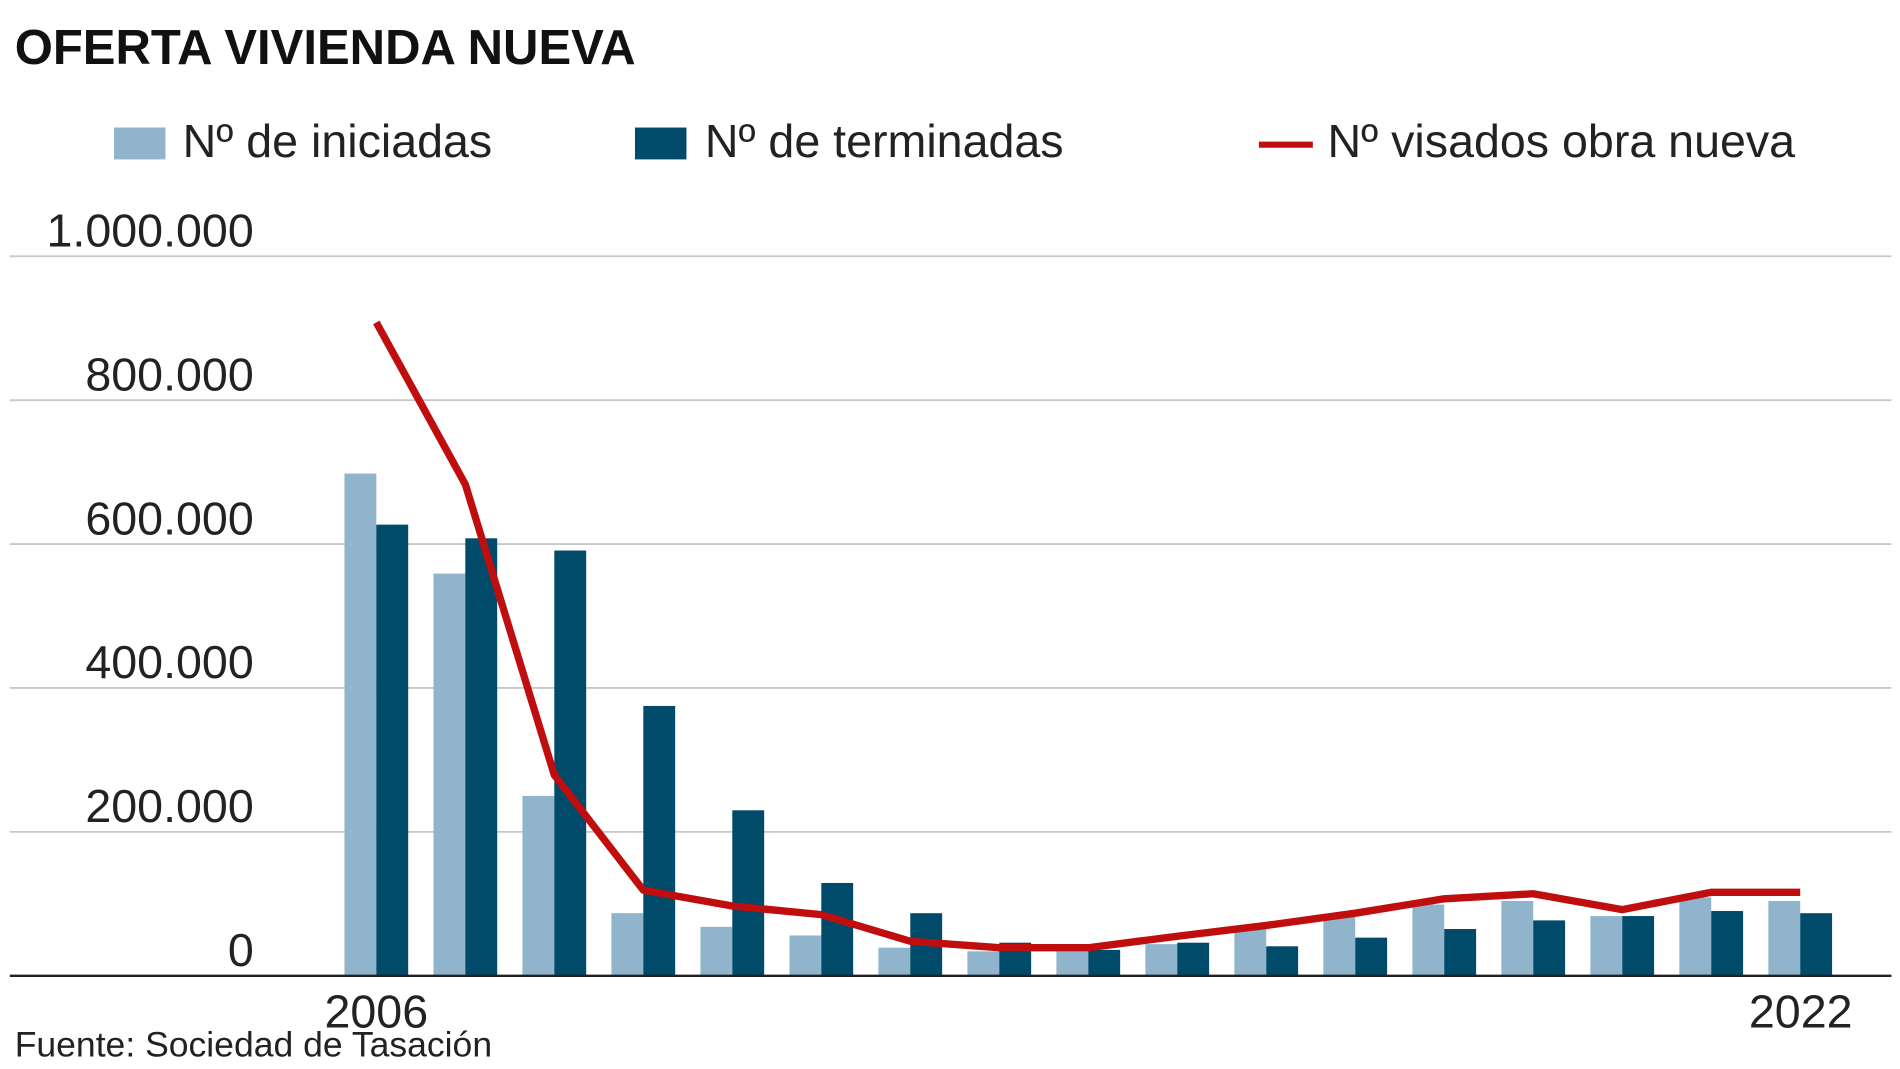  Describe the element at coordinates (449, 774) in the screenshot. I see `bar-iniciadas-2007` at that location.